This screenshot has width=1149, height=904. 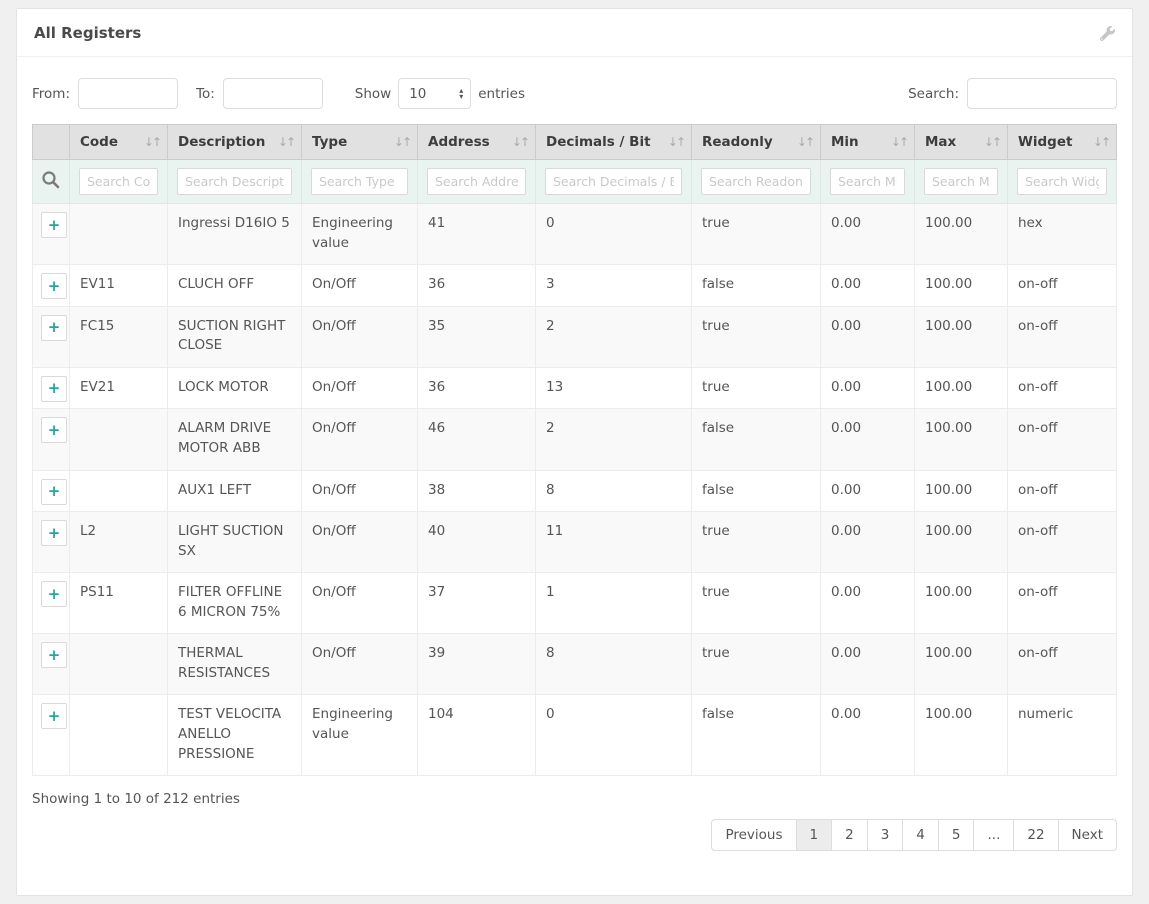 I want to click on column-search-input-readonly, so click(x=756, y=181).